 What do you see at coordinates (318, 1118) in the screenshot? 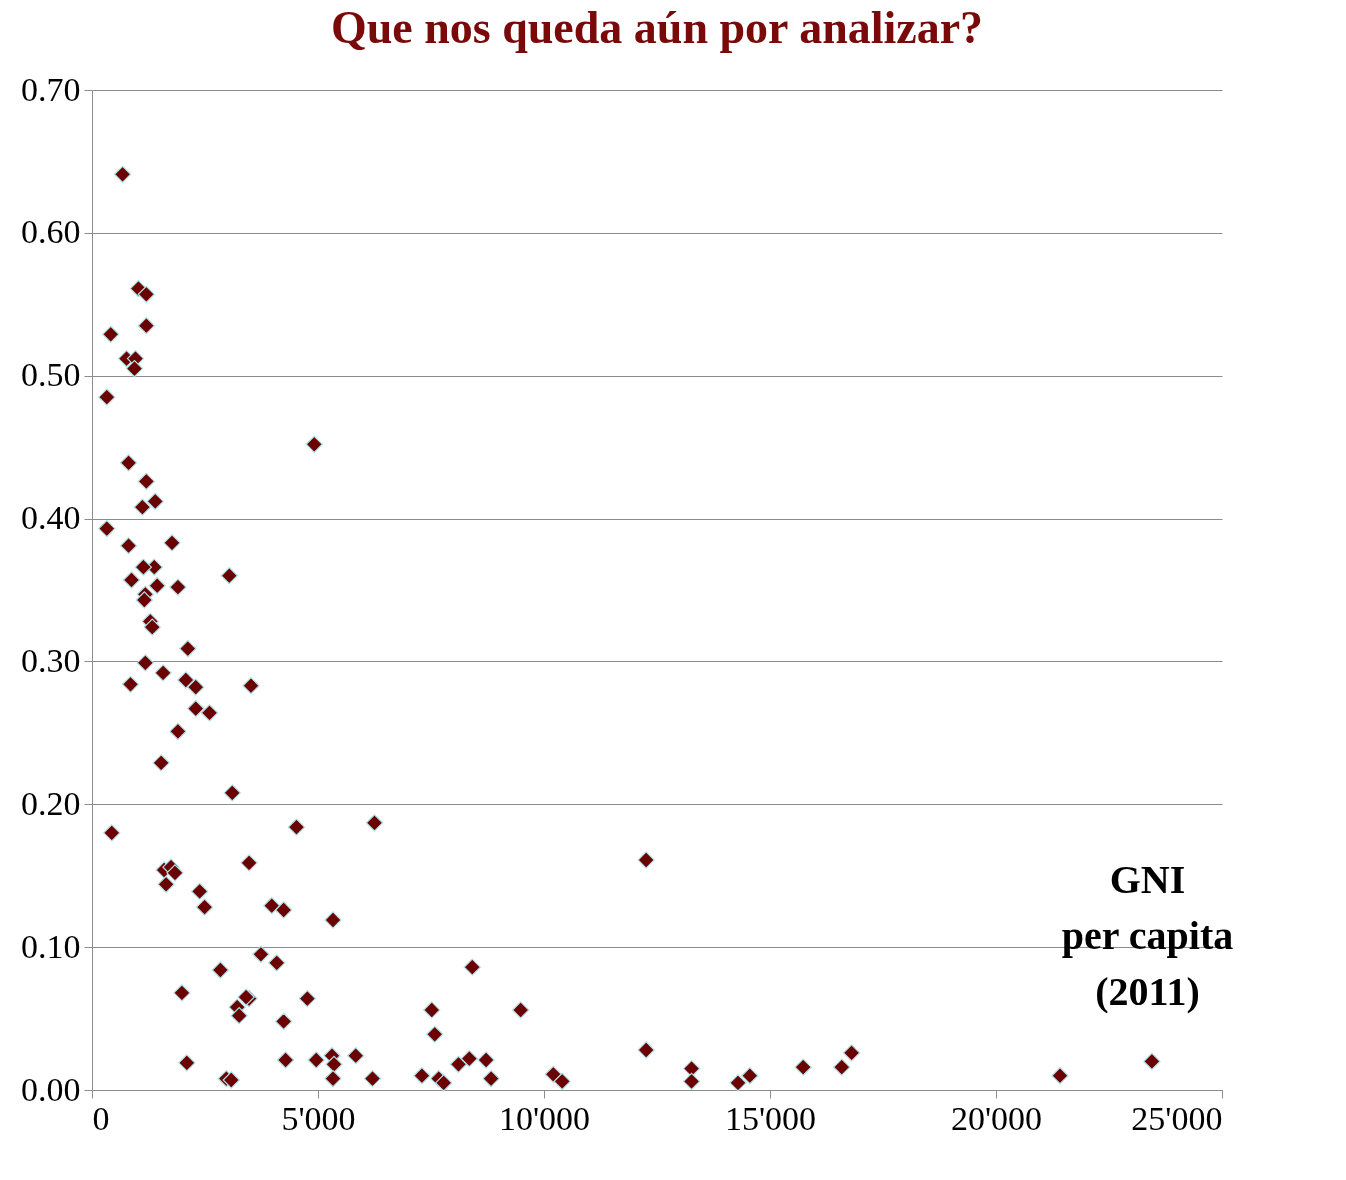
I see `x-tick-label: 5'000` at bounding box center [318, 1118].